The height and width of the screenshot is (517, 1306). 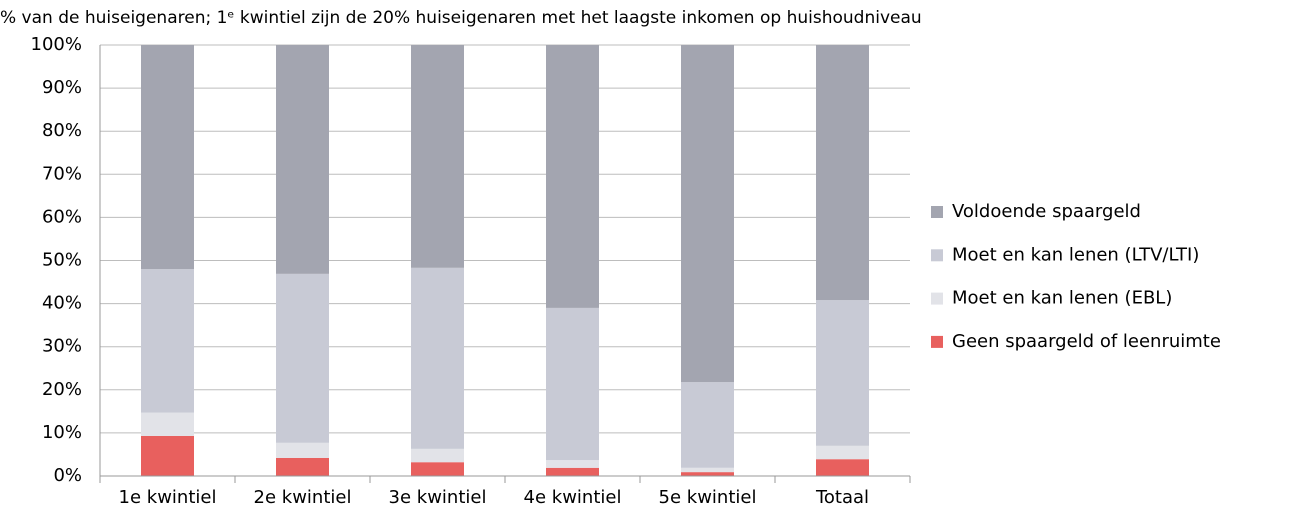 What do you see at coordinates (62, 432) in the screenshot?
I see `y-tick-label: 10%` at bounding box center [62, 432].